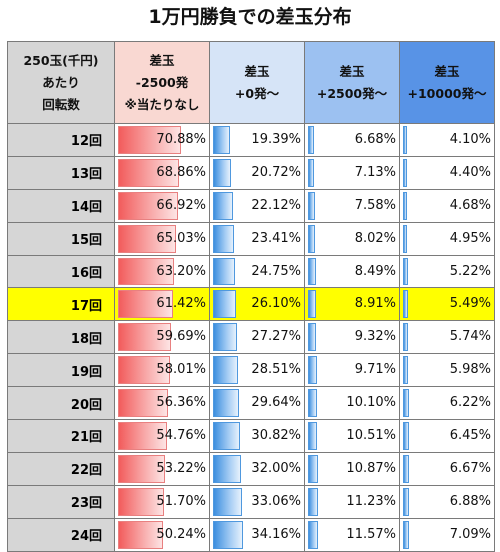 This screenshot has height=552, width=500. I want to click on table-row: 13回 68.86% 20.72% 7.13% 4.40%, so click(251, 172).